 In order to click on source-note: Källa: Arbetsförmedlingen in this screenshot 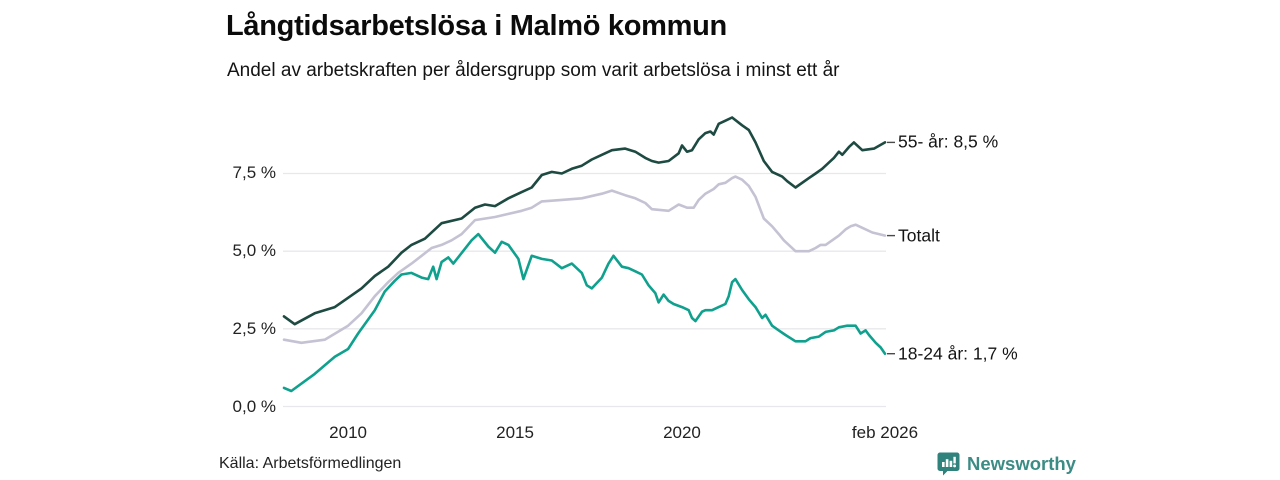, I will do `click(310, 463)`.